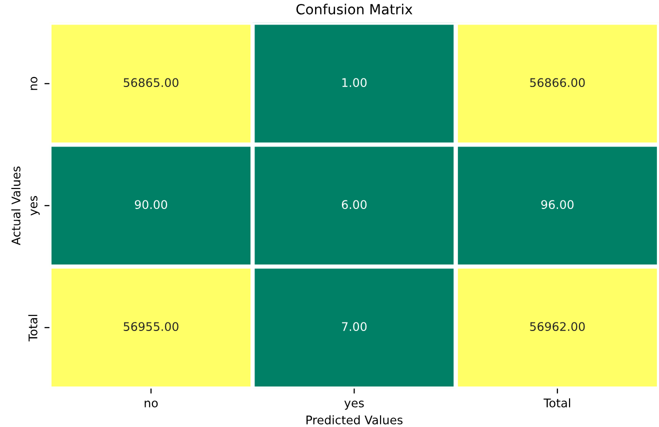 The width and height of the screenshot is (659, 427). What do you see at coordinates (33, 328) in the screenshot?
I see `y-tick-label: Total` at bounding box center [33, 328].